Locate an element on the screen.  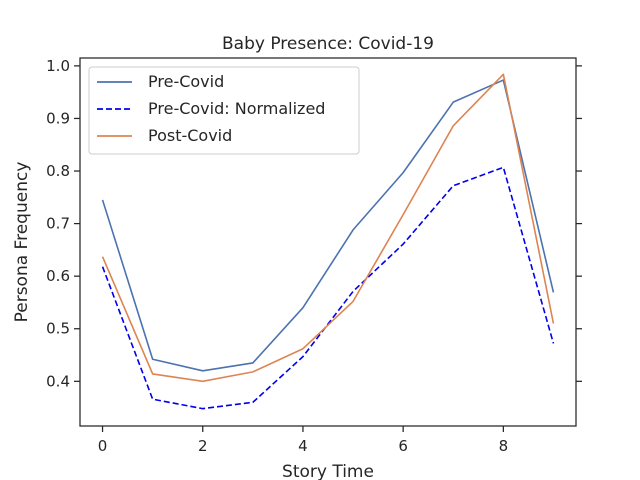
legend-box is located at coordinates (224, 110).